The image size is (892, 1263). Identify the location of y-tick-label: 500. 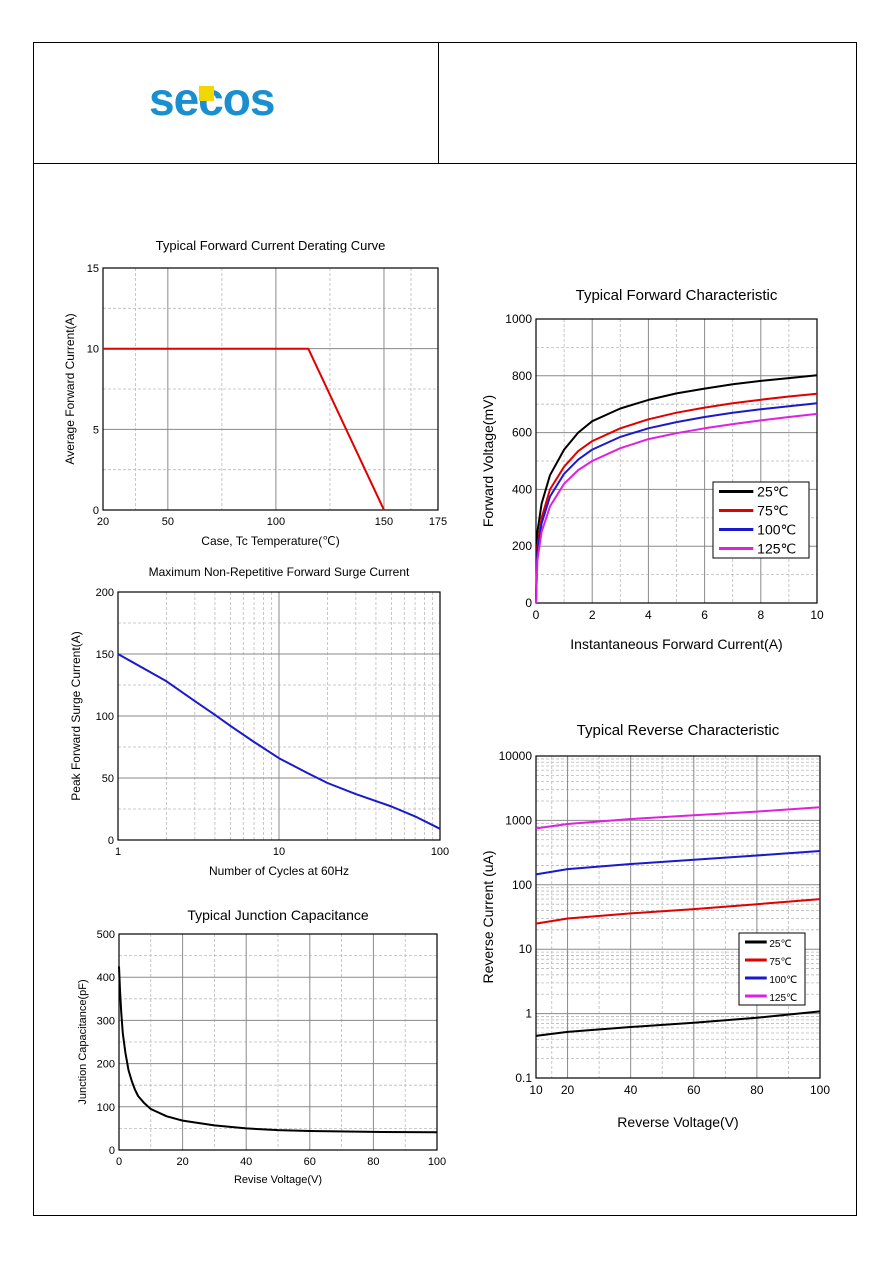
(106, 935).